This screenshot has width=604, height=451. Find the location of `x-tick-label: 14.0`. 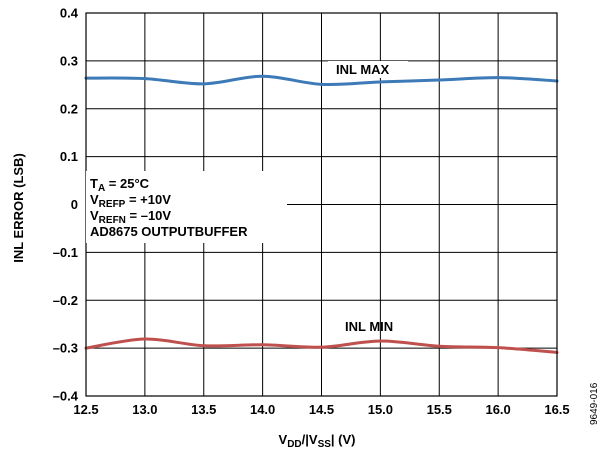

x-tick-label: 14.0 is located at coordinates (262, 409).